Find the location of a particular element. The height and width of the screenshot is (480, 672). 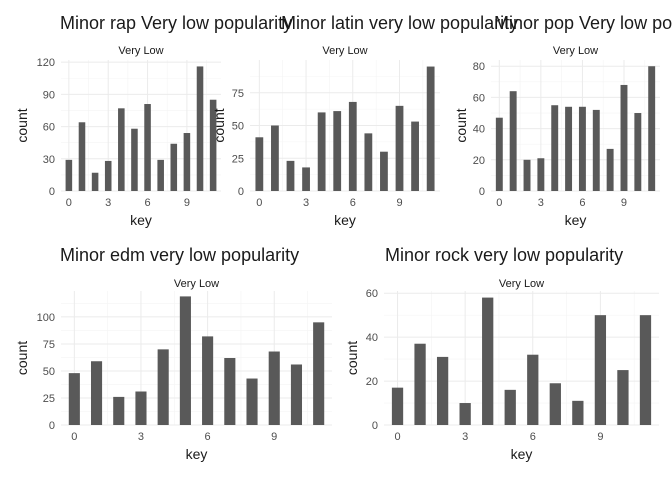

chart-panel-3: 0 20 40 60 80 0 3 6 9 Very Low key count is located at coordinates (556, 136).